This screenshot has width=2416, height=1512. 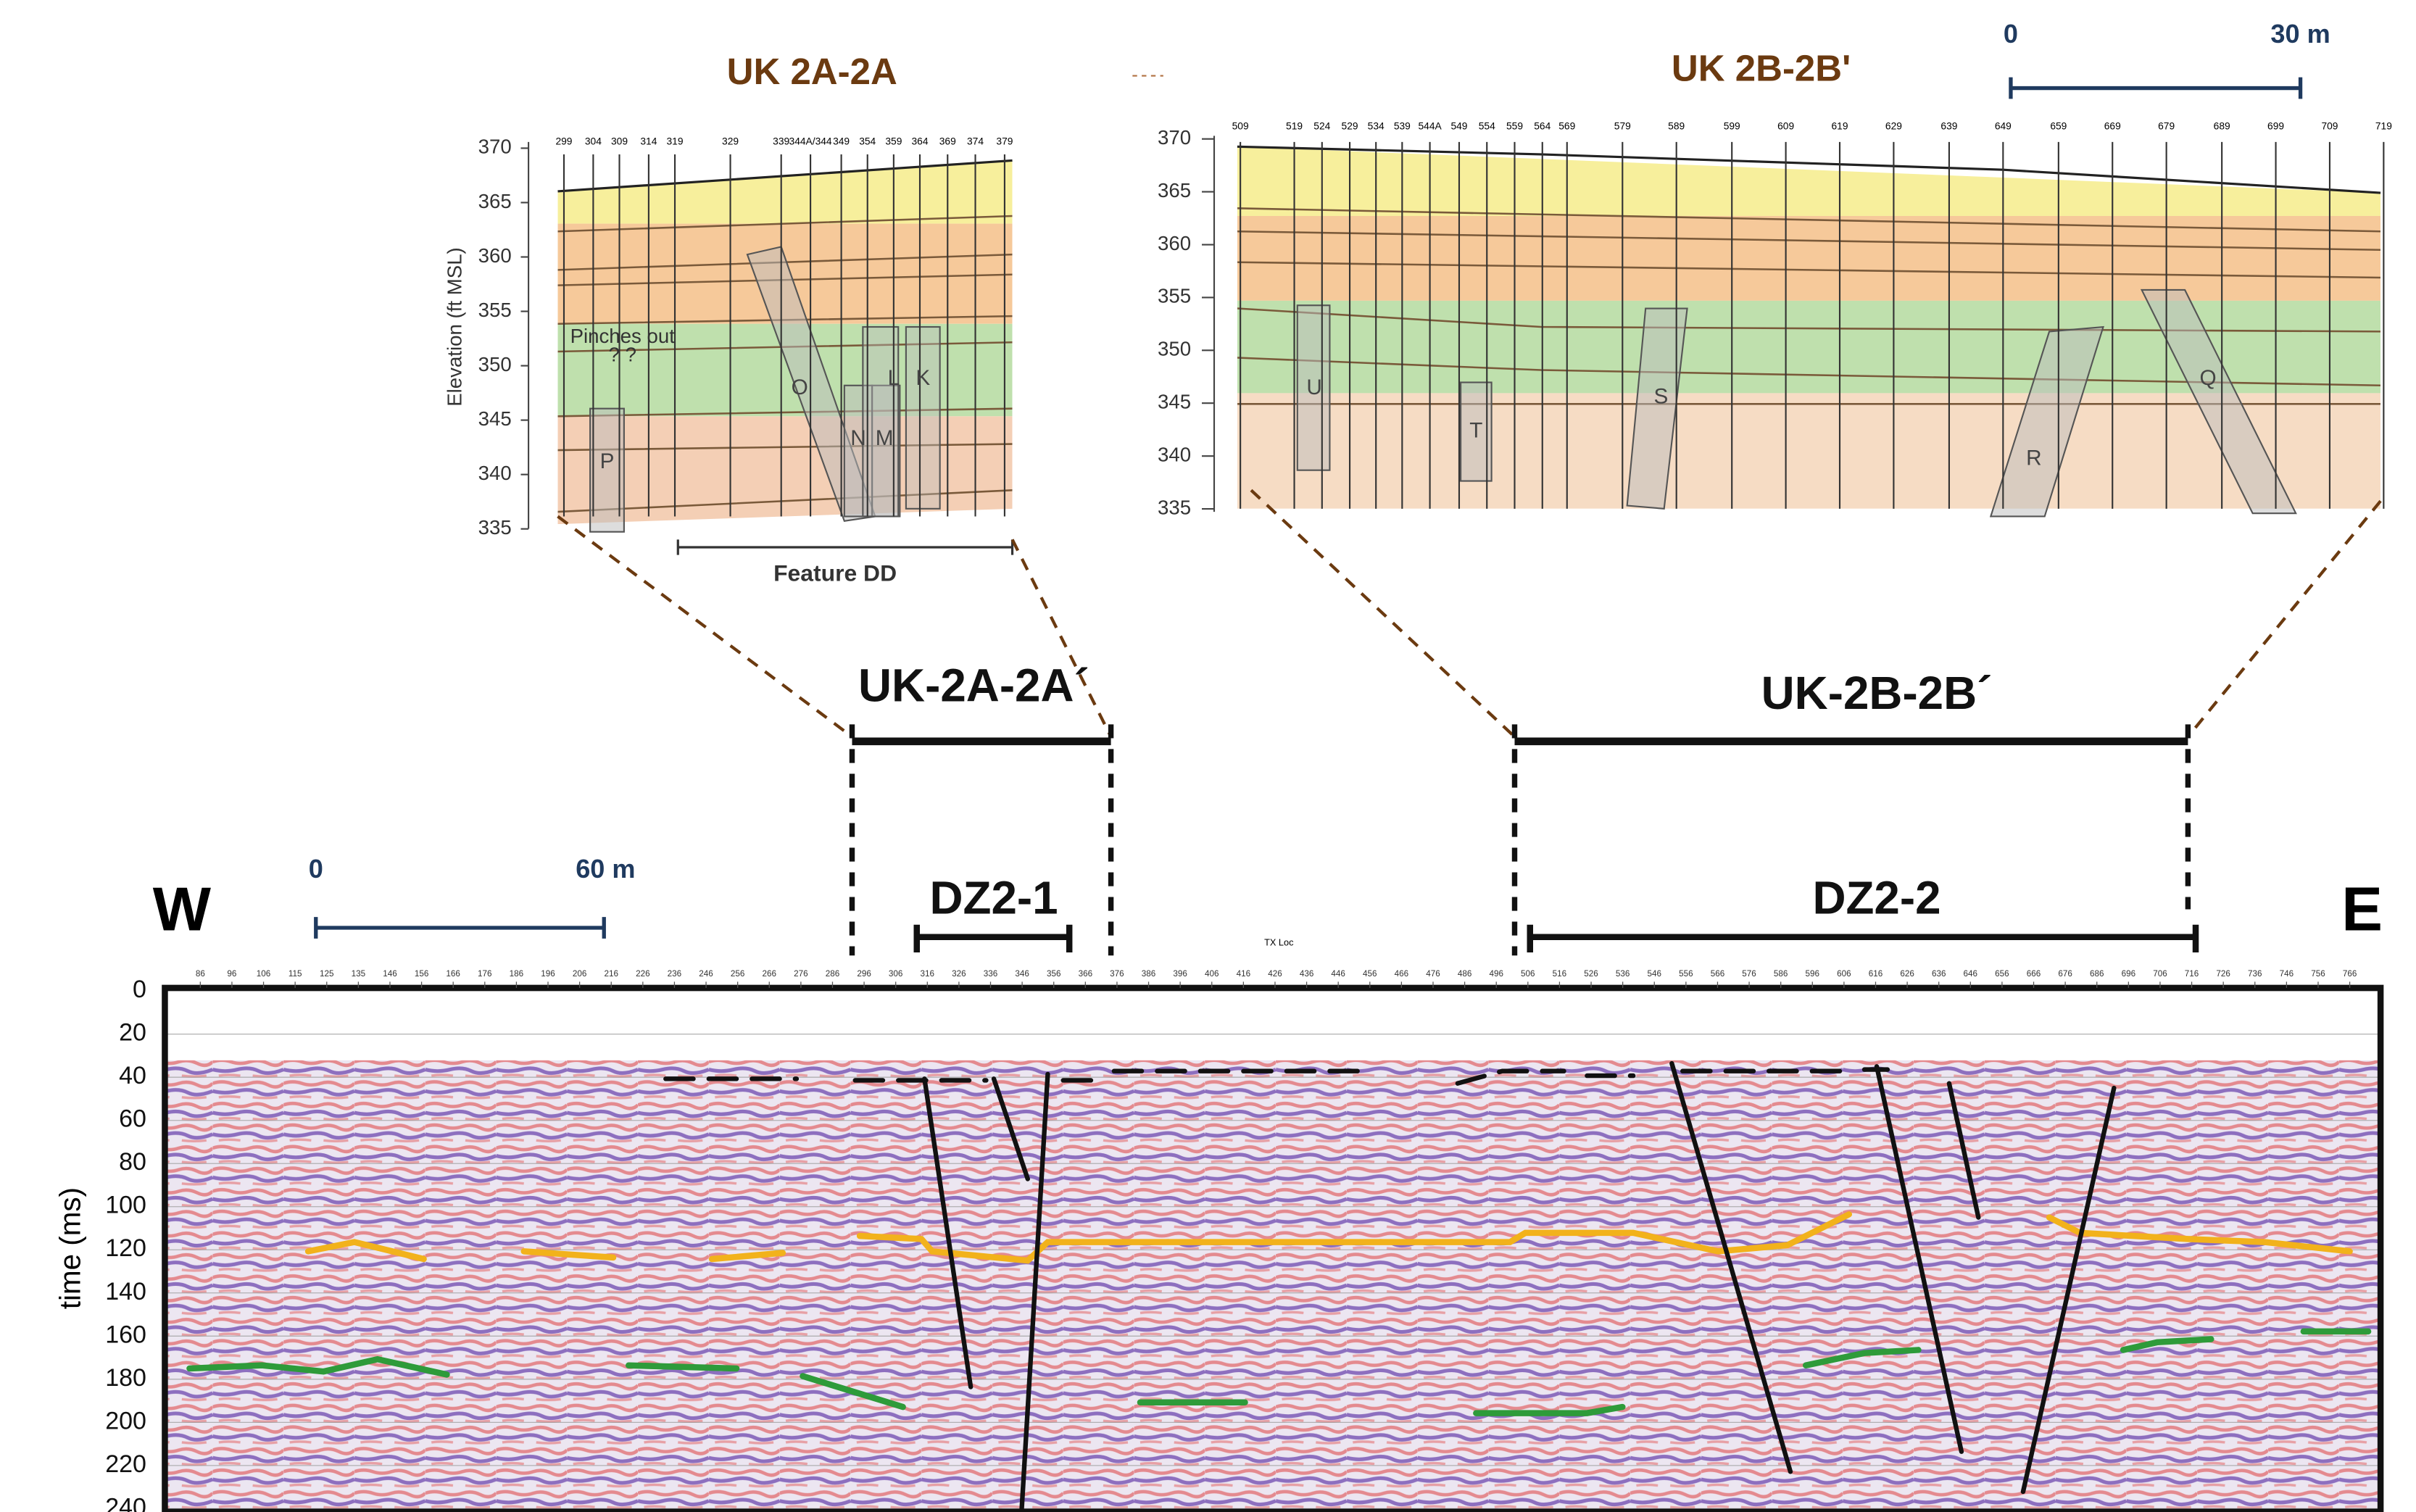 I want to click on y-axis-label: time (ms), so click(x=71, y=1248).